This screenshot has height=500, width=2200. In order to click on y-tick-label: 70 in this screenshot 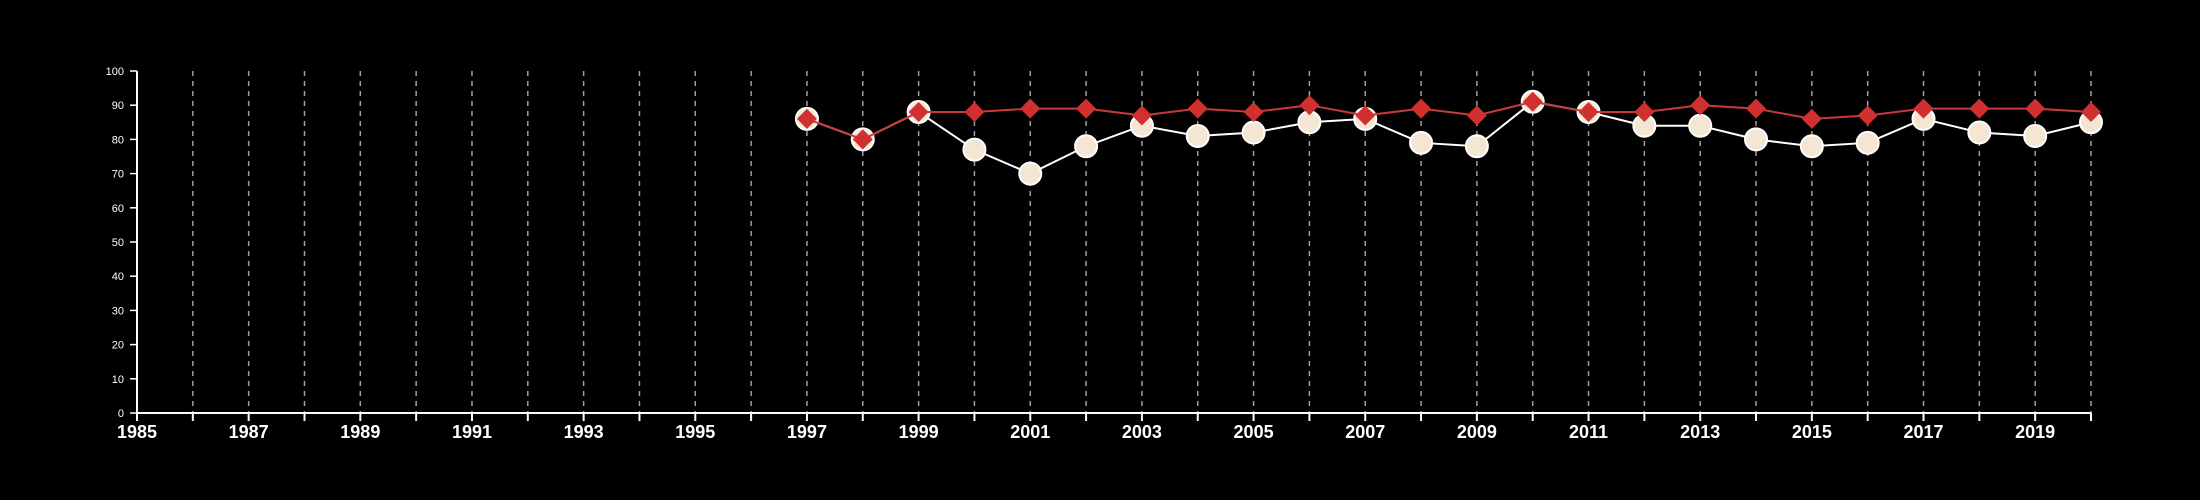, I will do `click(118, 175)`.